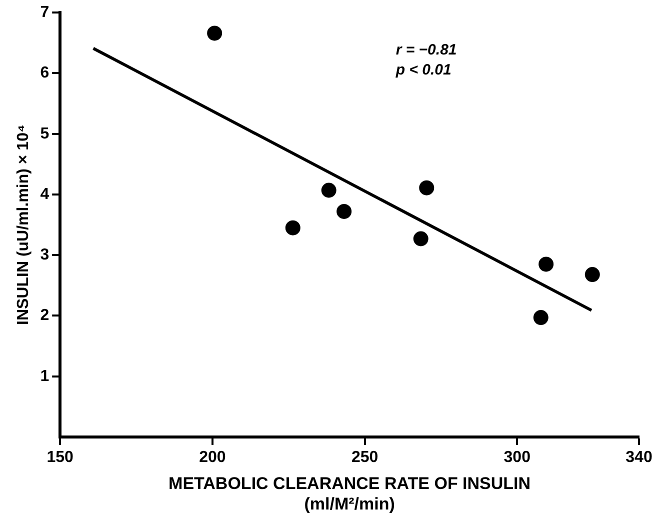 Image resolution: width=664 pixels, height=524 pixels. I want to click on y-tick-label: 1, so click(45, 376).